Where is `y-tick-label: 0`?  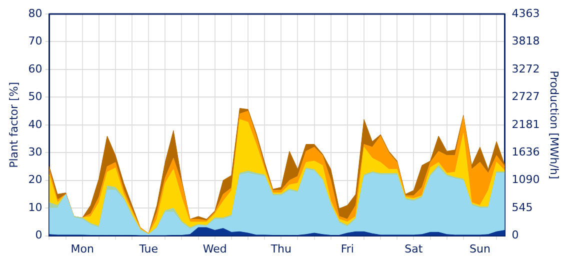 y-tick-label: 0 is located at coordinates (38, 235).